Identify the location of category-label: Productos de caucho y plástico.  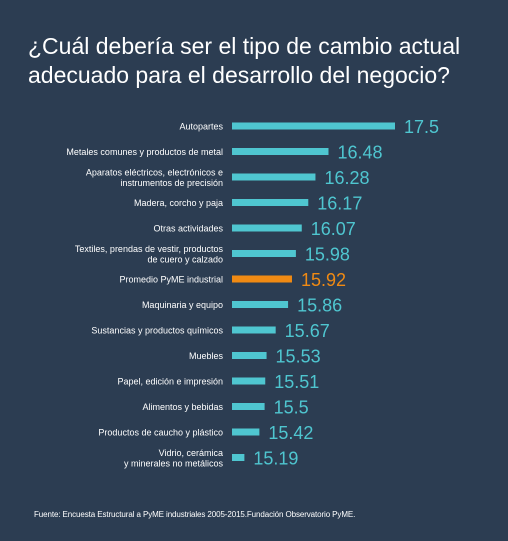
(160, 433).